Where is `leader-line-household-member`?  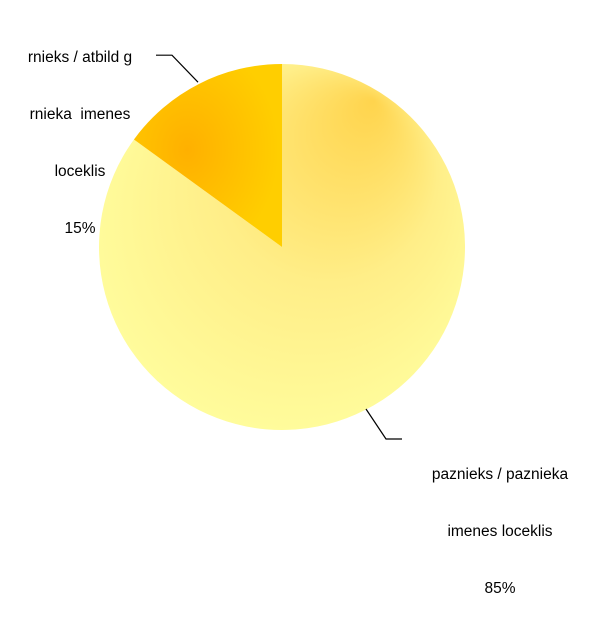 leader-line-household-member is located at coordinates (383, 424).